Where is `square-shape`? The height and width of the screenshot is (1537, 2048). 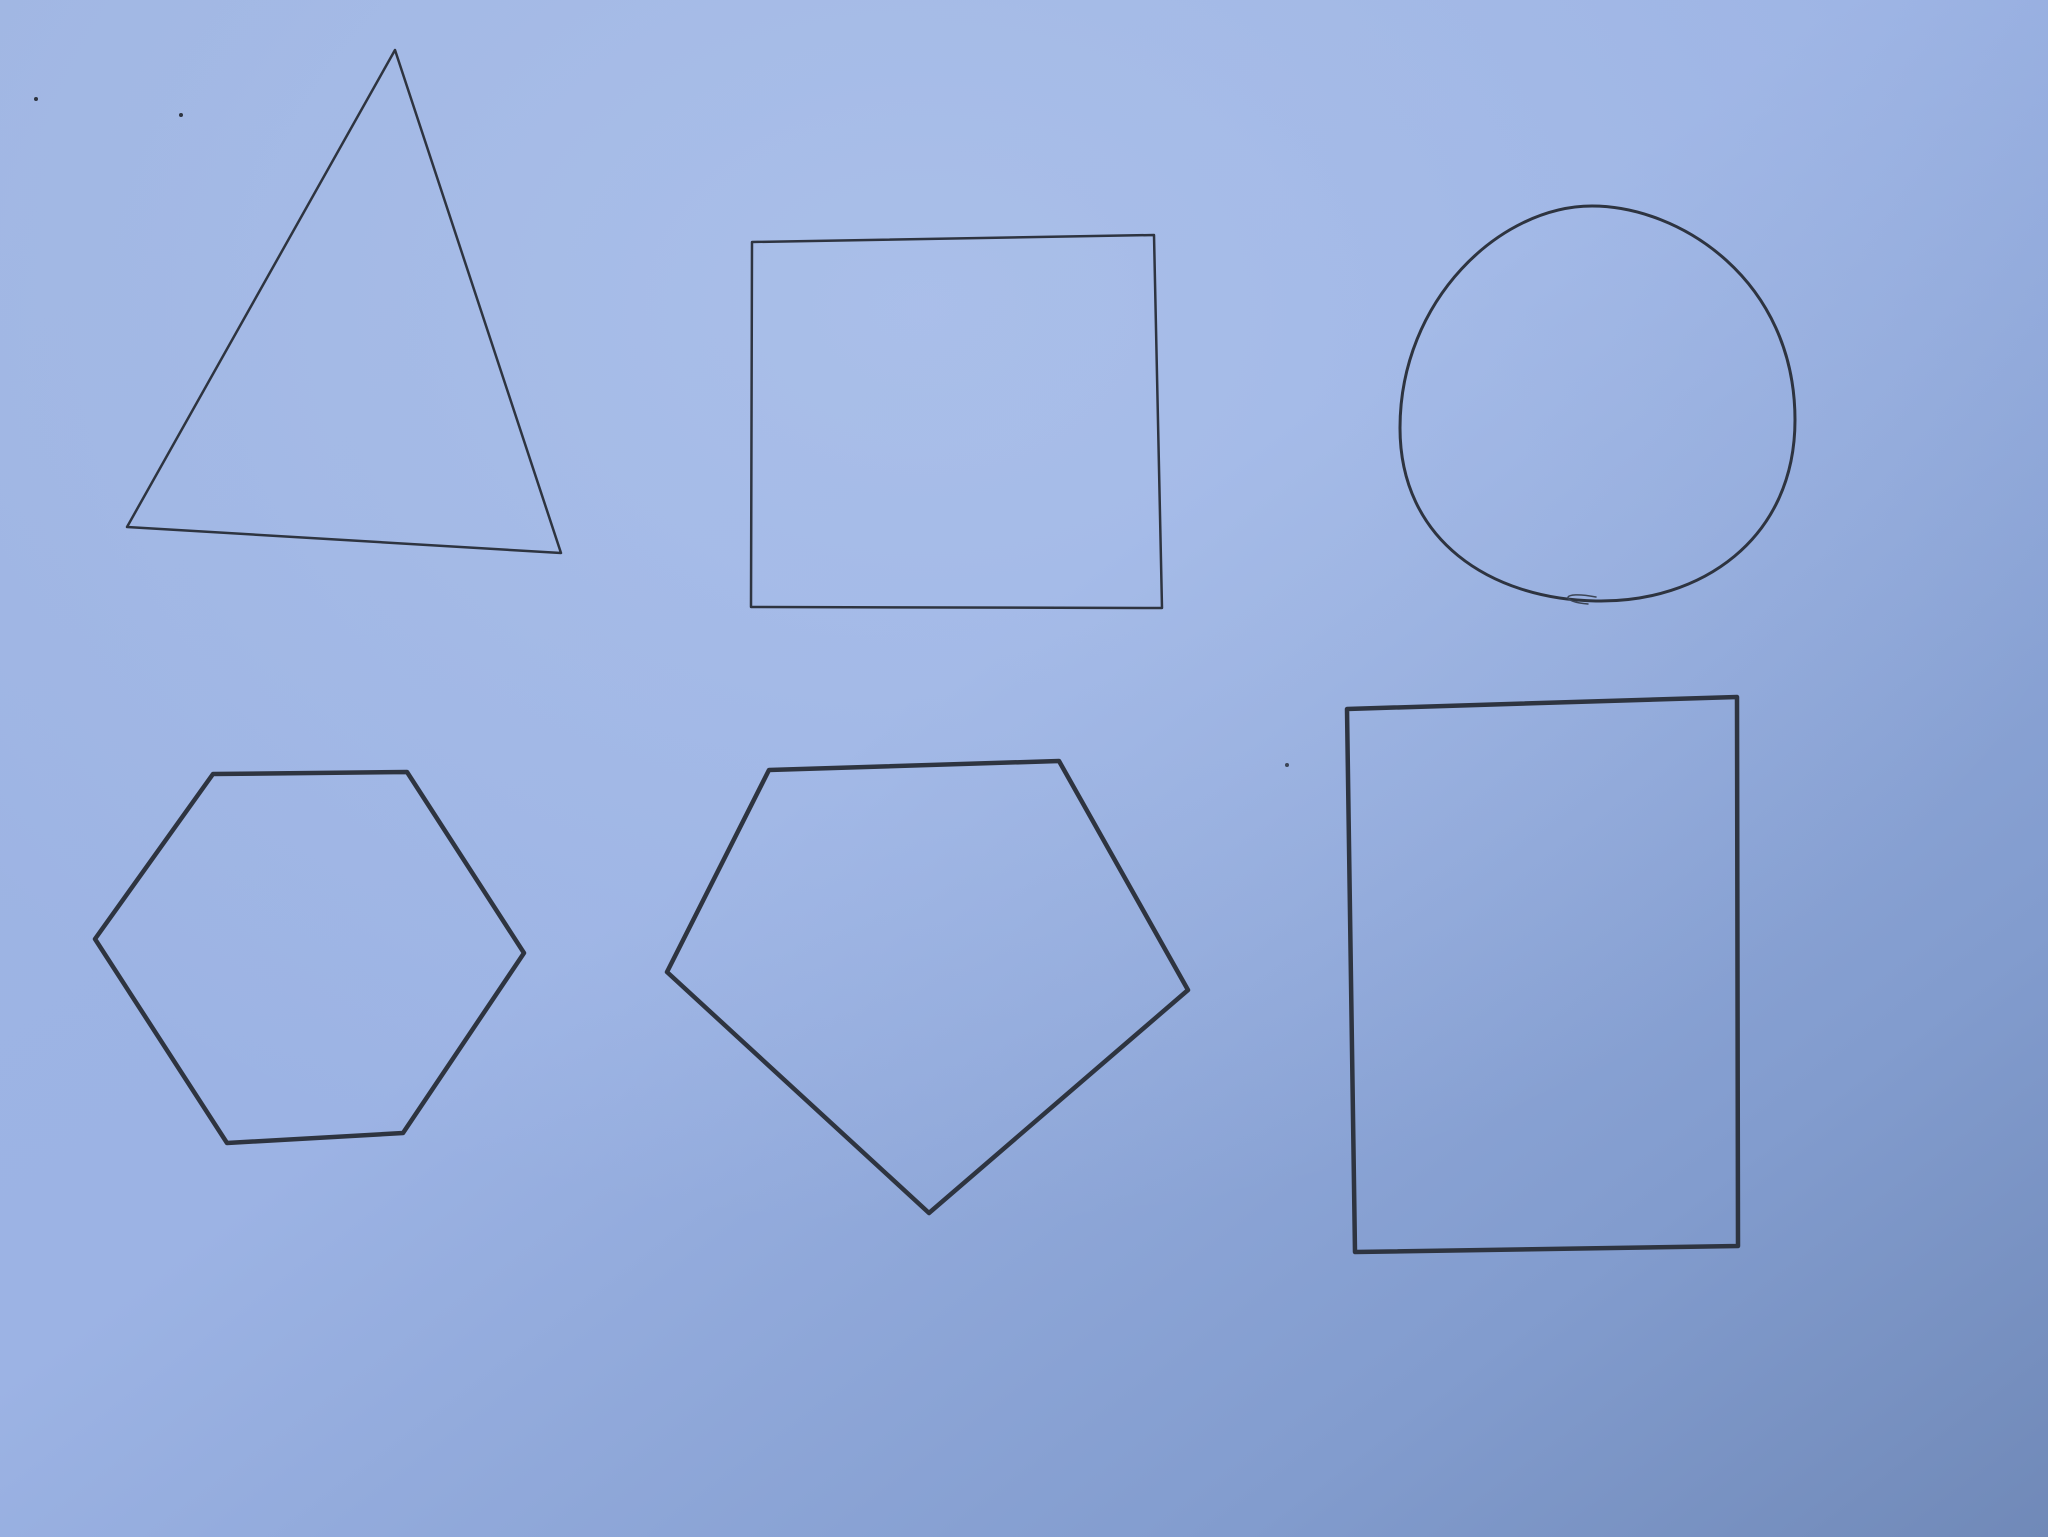
square-shape is located at coordinates (956, 421).